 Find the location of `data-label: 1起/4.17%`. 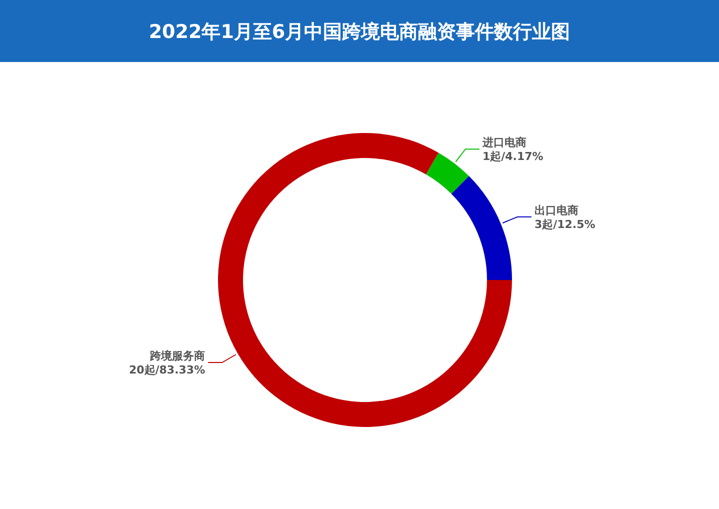

data-label: 1起/4.17% is located at coordinates (513, 157).